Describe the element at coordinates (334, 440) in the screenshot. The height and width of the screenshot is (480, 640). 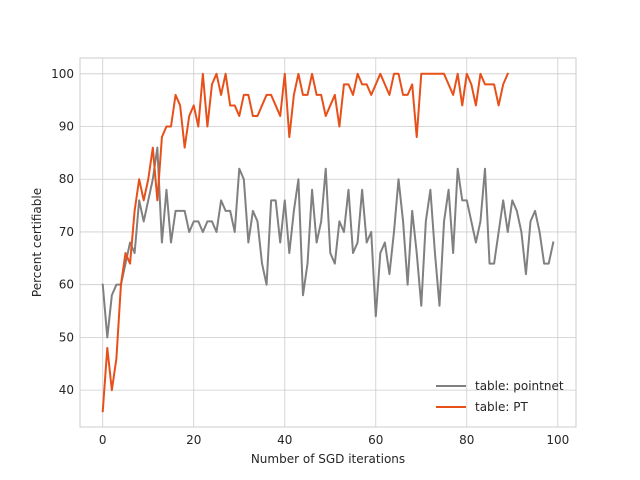
I see `x-tick-labels: 0 20 40 60 80 100` at that location.